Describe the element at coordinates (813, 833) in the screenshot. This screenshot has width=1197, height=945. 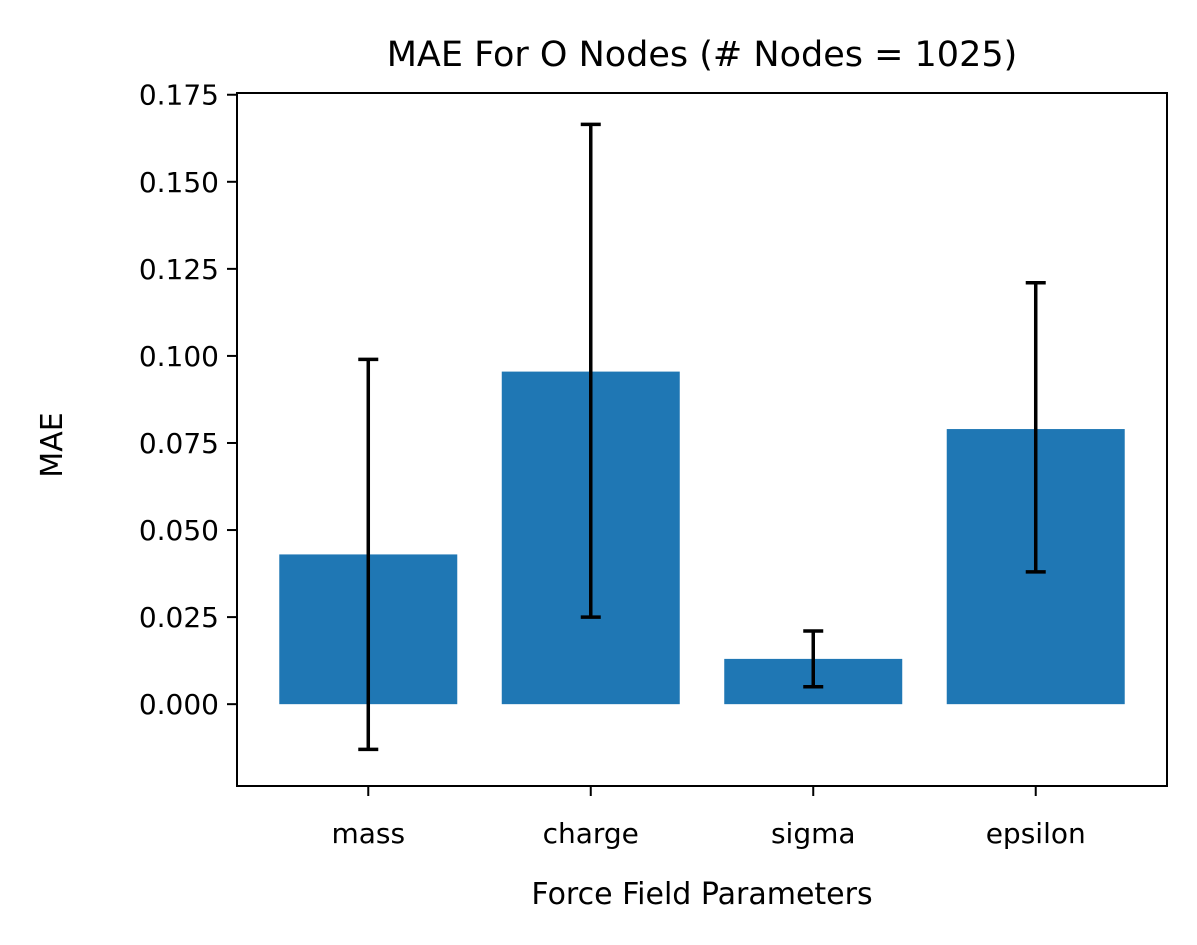
I see `x-tick-label-sigma: sigma` at that location.